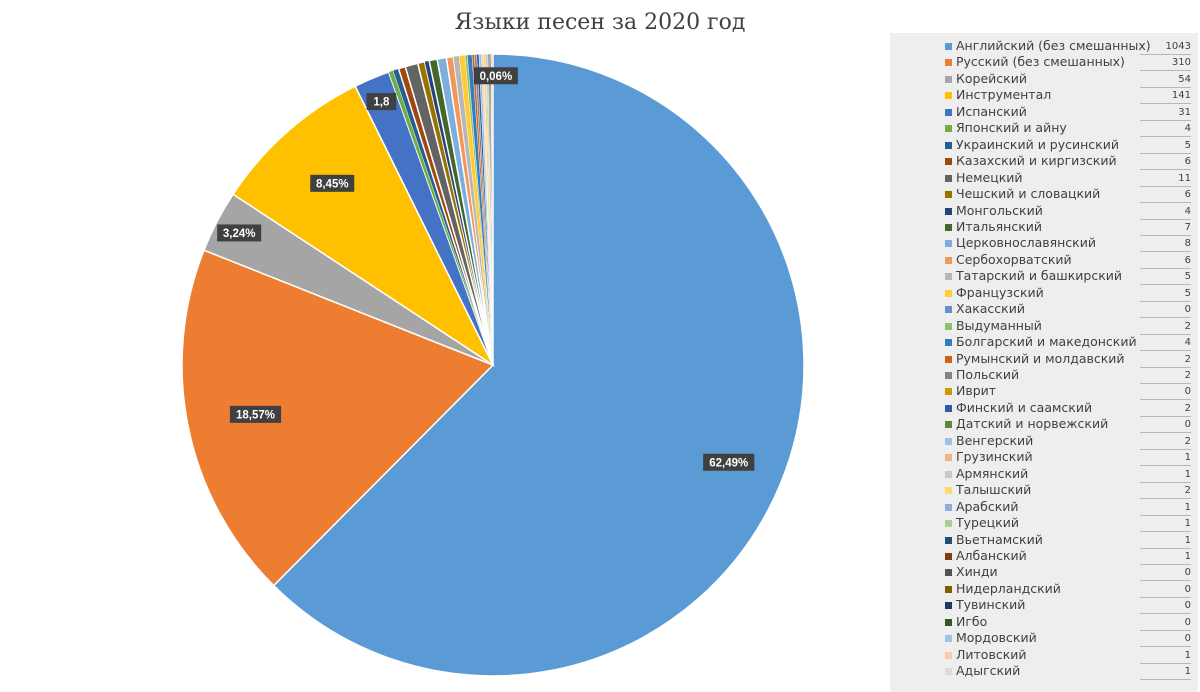 The image size is (1200, 692). Describe the element at coordinates (991, 111) in the screenshot. I see `legend-label: Испанский` at that location.